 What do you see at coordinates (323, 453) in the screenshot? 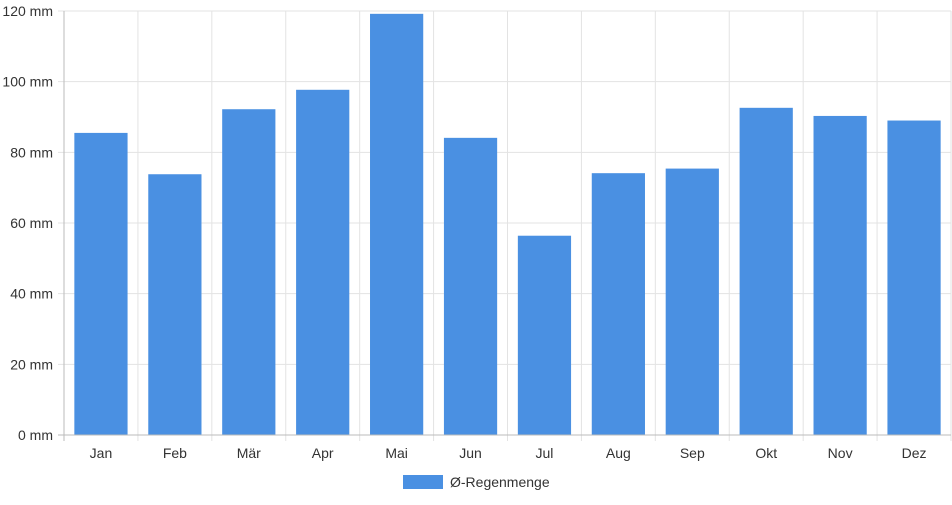
I see `x-tick-label: Apr` at bounding box center [323, 453].